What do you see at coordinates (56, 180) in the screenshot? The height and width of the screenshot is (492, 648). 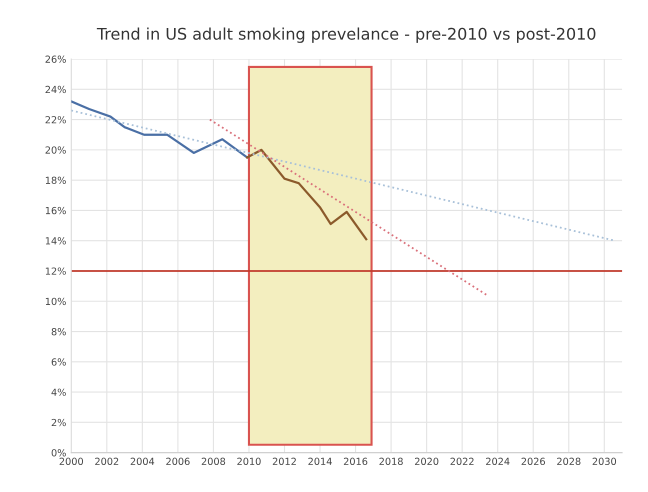 I see `y-tick-label: 18%` at bounding box center [56, 180].